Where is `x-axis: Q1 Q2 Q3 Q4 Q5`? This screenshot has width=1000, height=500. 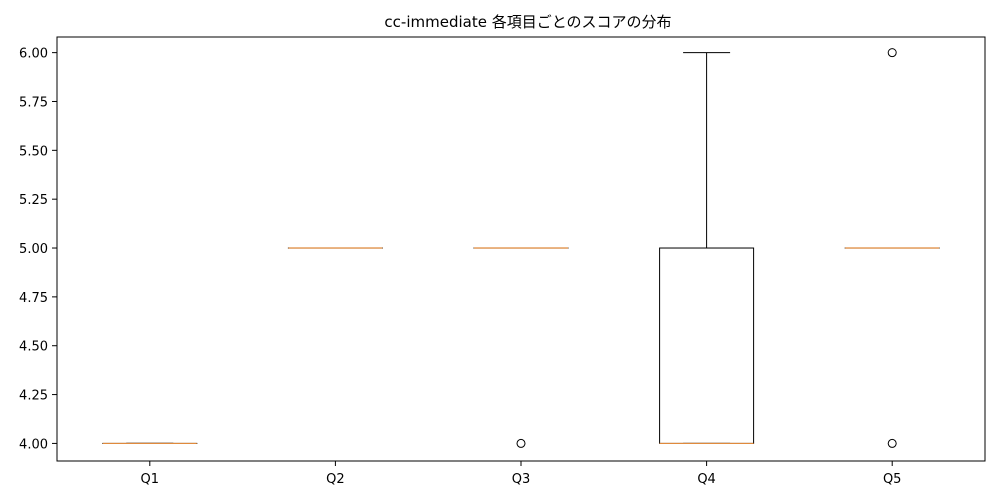 x-axis: Q1 Q2 Q3 Q4 Q5 is located at coordinates (521, 474).